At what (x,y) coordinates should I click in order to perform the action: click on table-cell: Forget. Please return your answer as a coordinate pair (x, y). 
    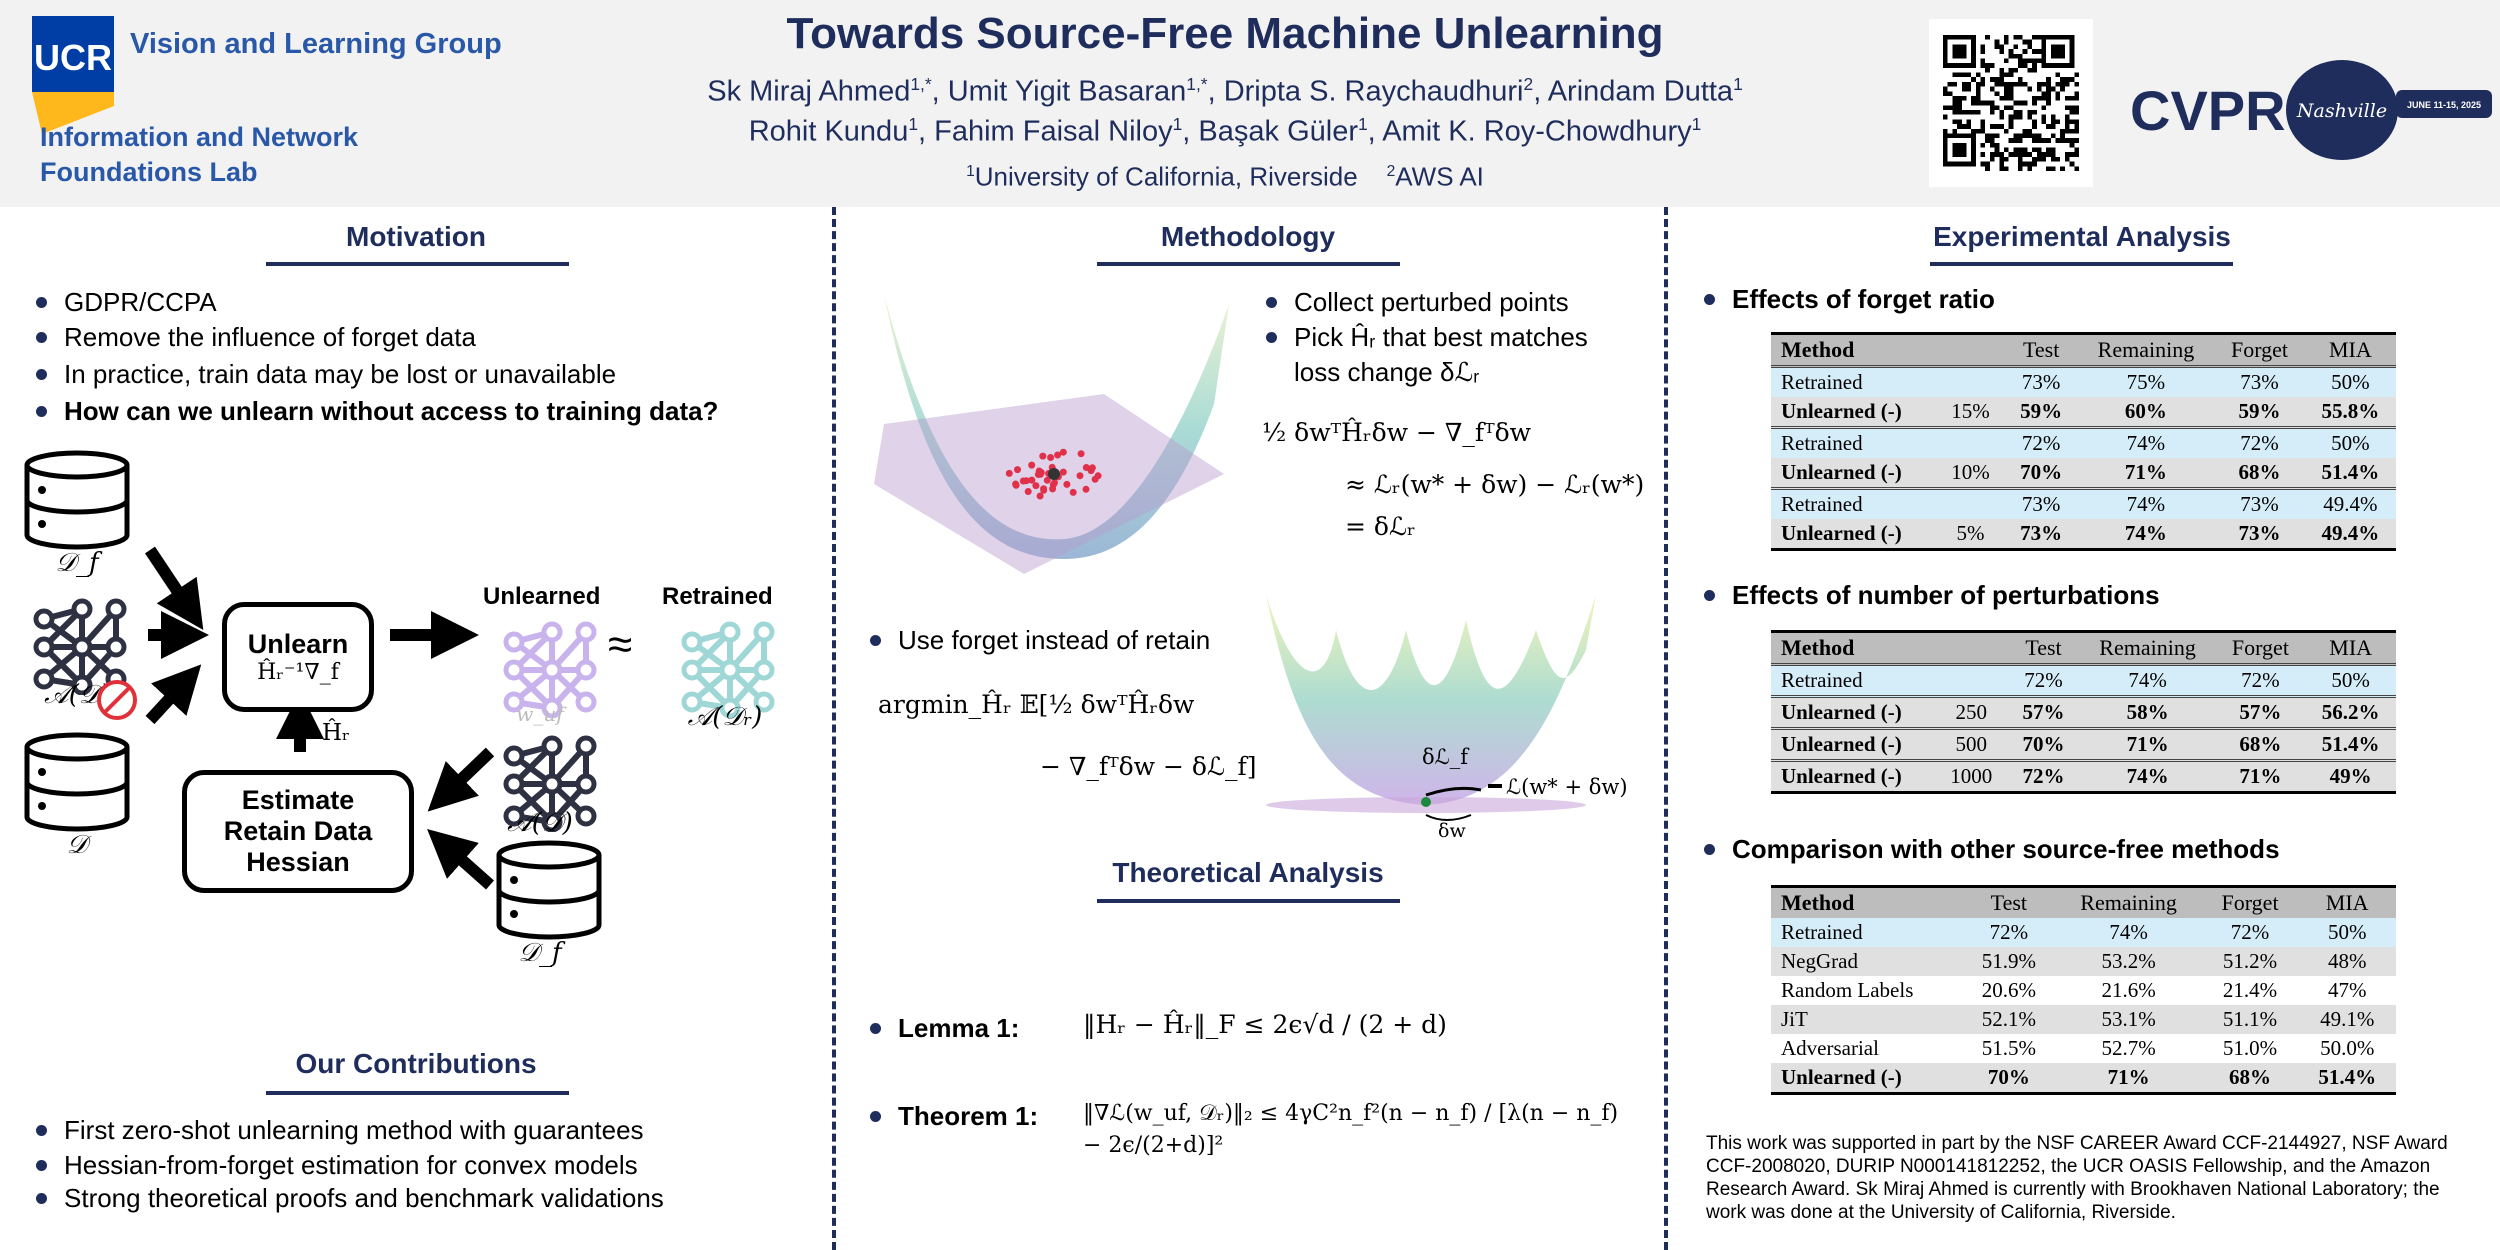
    Looking at the image, I should click on (2259, 350).